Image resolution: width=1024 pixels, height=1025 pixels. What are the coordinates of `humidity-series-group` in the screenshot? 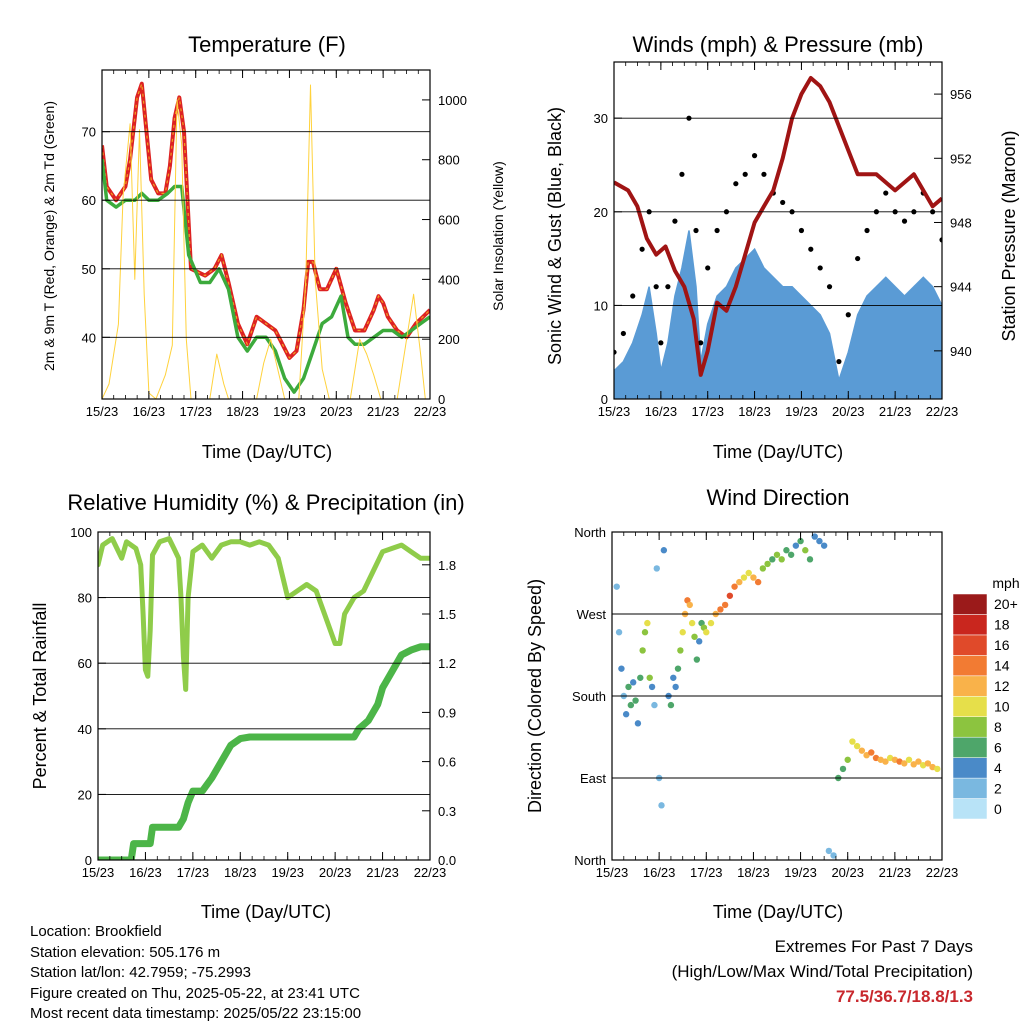 It's located at (264, 698).